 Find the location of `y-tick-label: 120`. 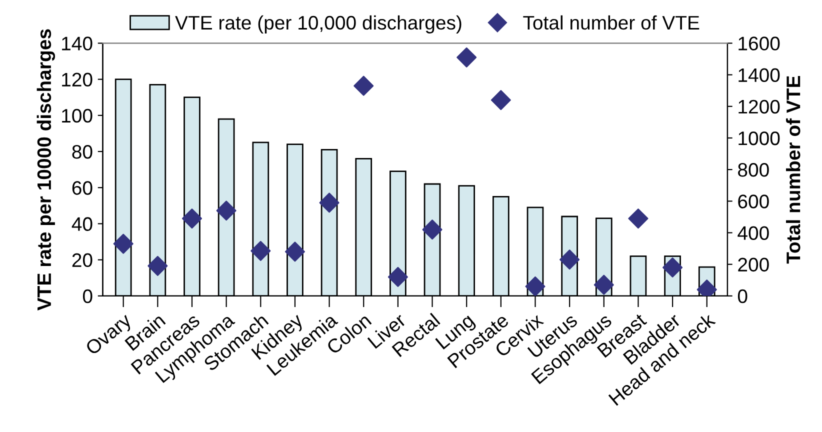

y-tick-label: 120 is located at coordinates (77, 79).